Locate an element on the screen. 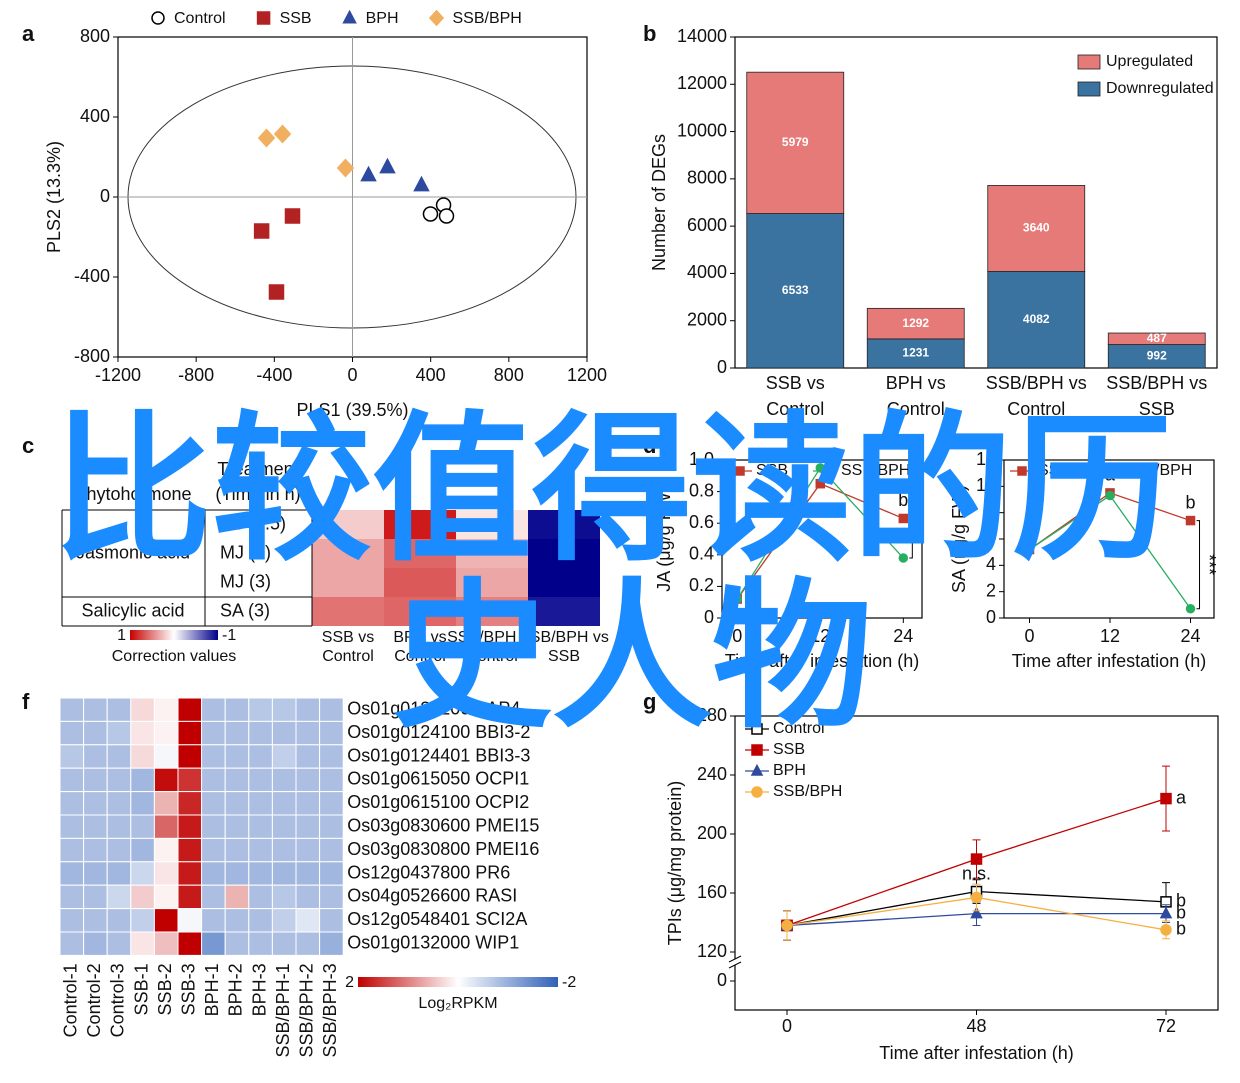 Image resolution: width=1240 pixels, height=1083 pixels. row-label: MJ (0.5) is located at coordinates (253, 523).